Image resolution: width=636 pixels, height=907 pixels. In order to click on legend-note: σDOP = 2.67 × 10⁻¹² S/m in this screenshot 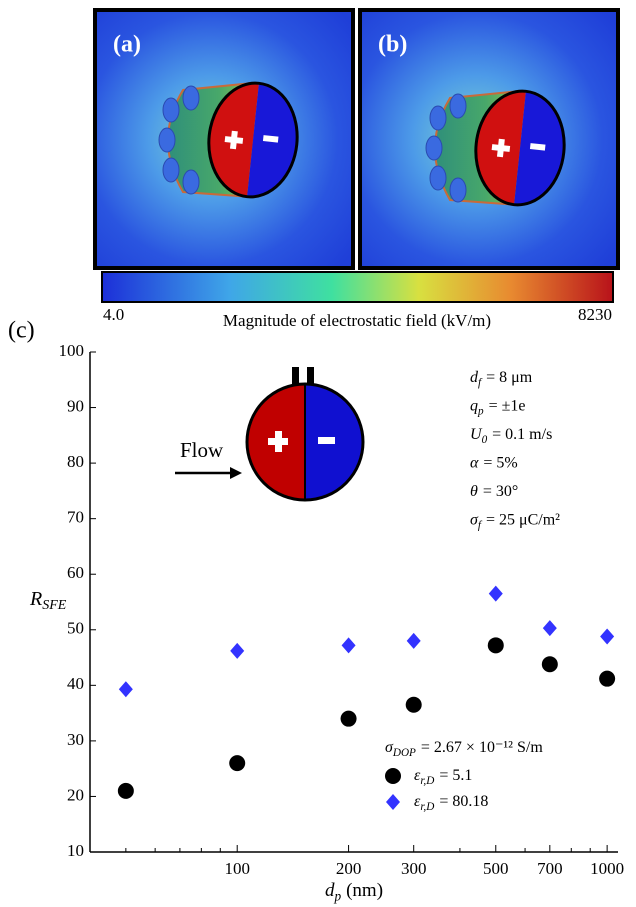, I will do `click(464, 749)`.